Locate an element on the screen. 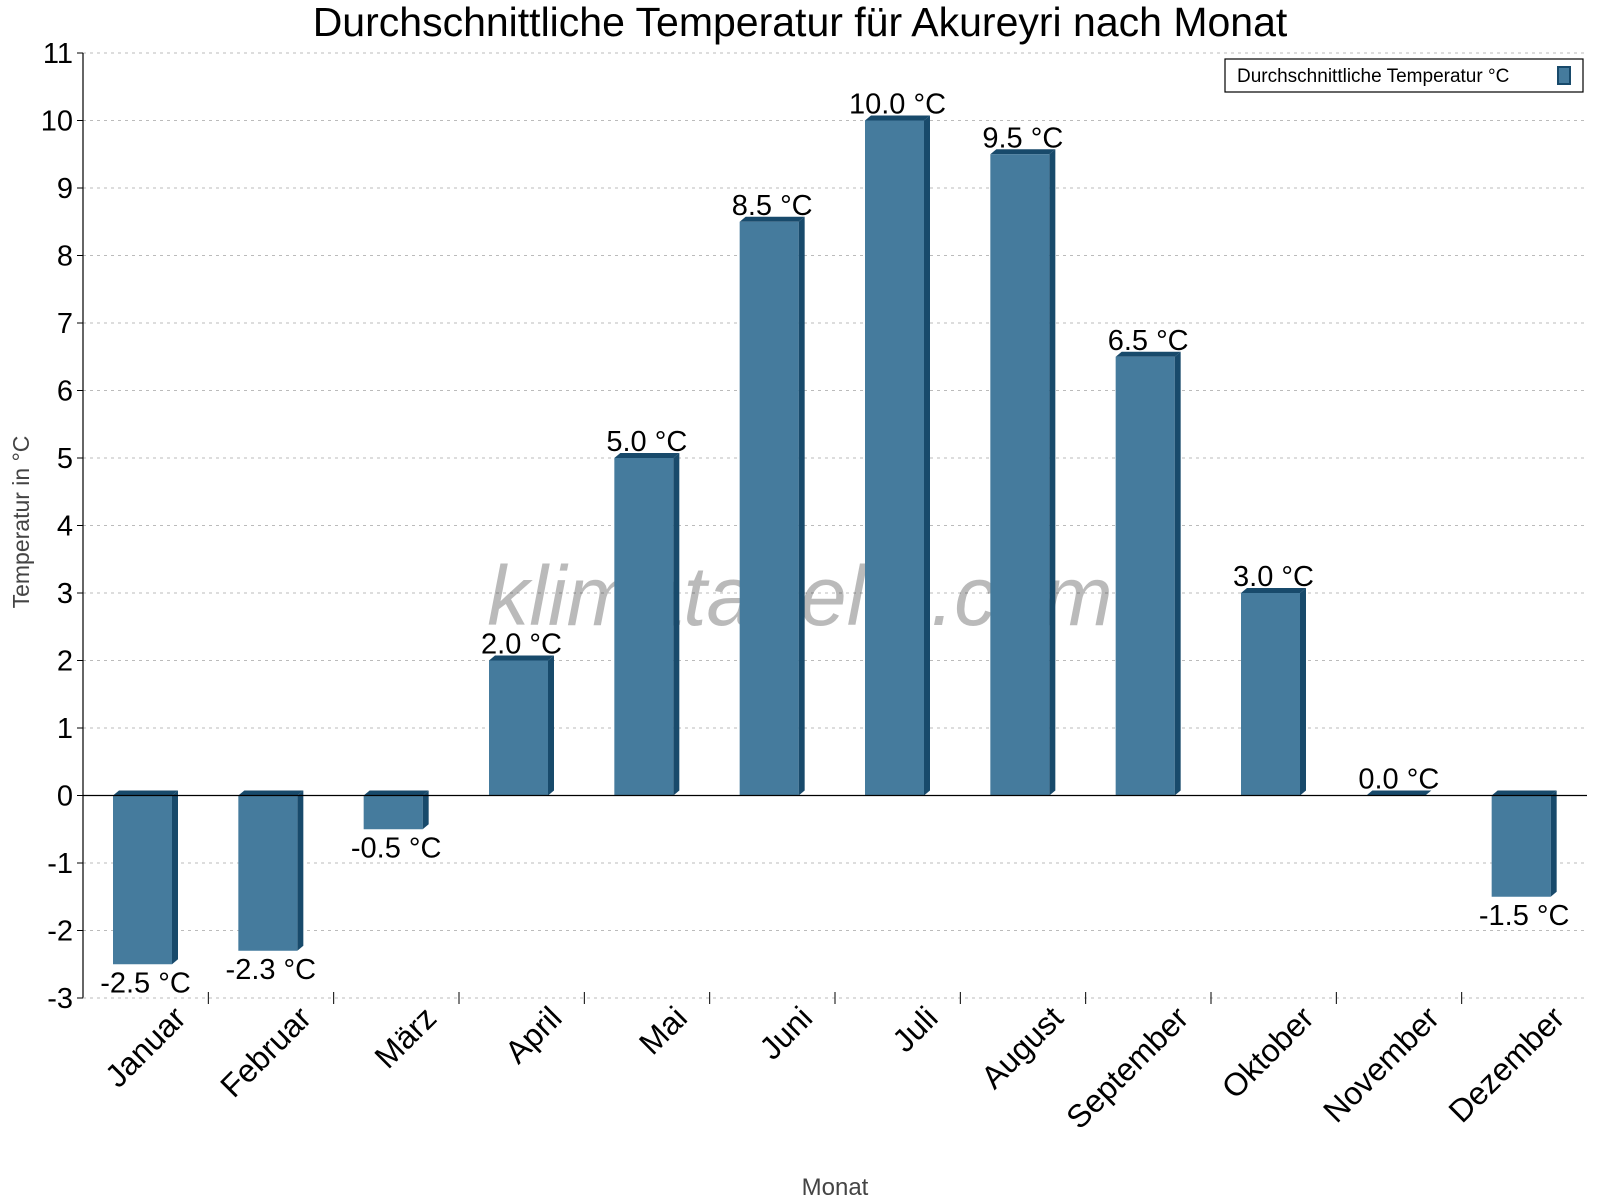  data-label: -1.5 °C is located at coordinates (1524, 916).